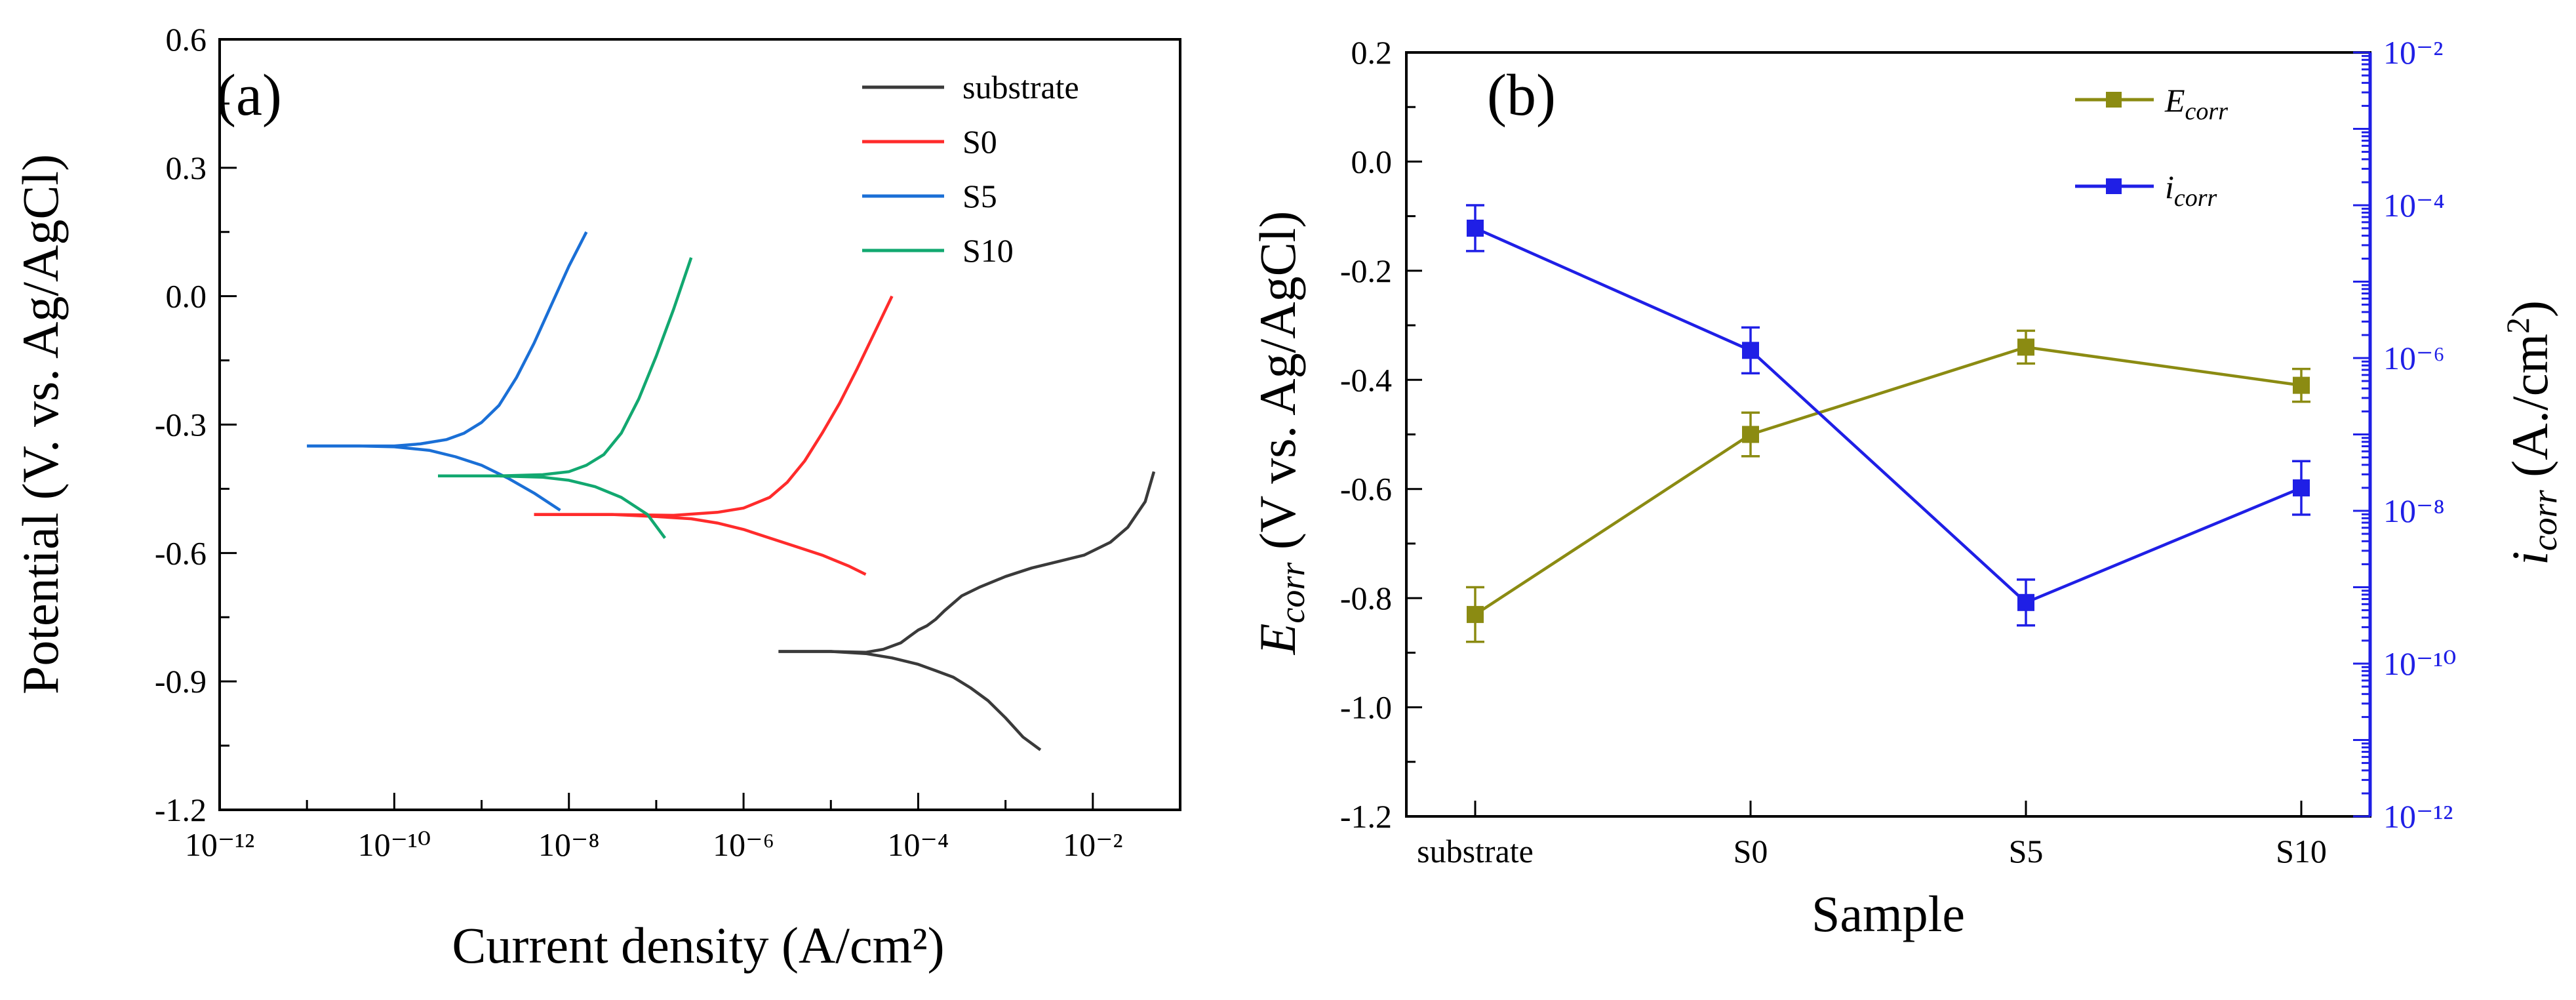 This screenshot has height=1000, width=2576. What do you see at coordinates (1366, 379) in the screenshot?
I see `y-tick-label: -0.4` at bounding box center [1366, 379].